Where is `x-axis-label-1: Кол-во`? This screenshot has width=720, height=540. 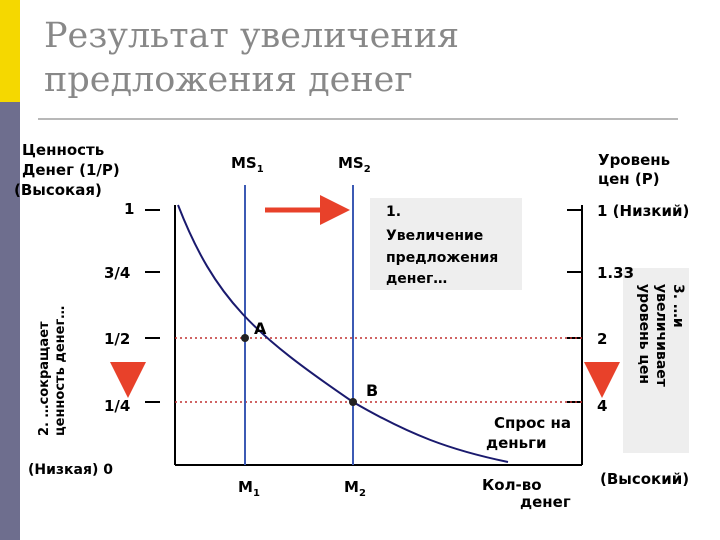 x-axis-label-1: Кол-во is located at coordinates (512, 485).